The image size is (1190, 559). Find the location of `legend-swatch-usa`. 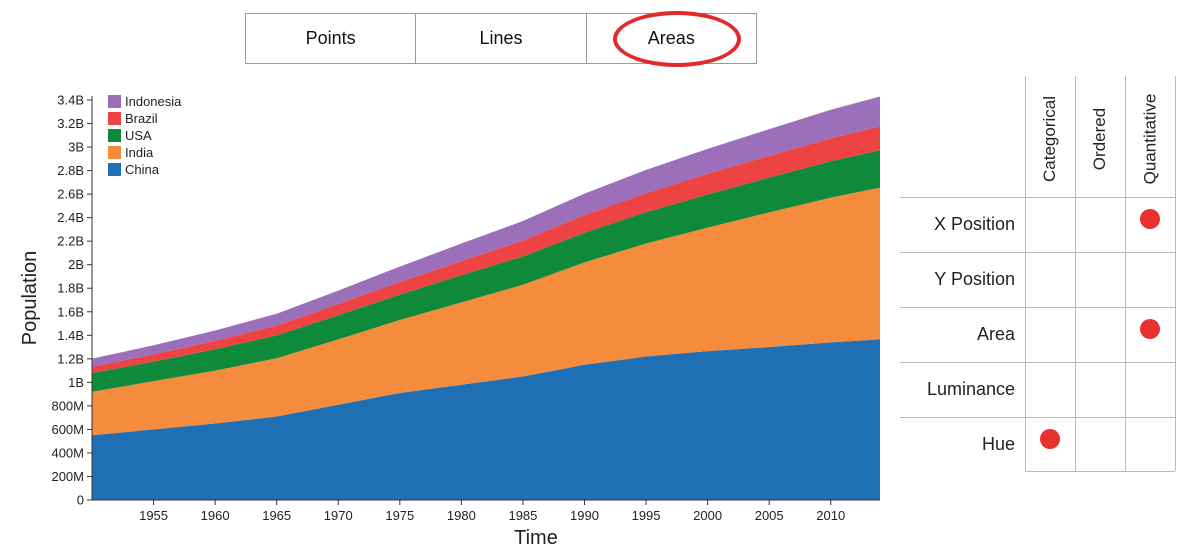

legend-swatch-usa is located at coordinates (114, 135).